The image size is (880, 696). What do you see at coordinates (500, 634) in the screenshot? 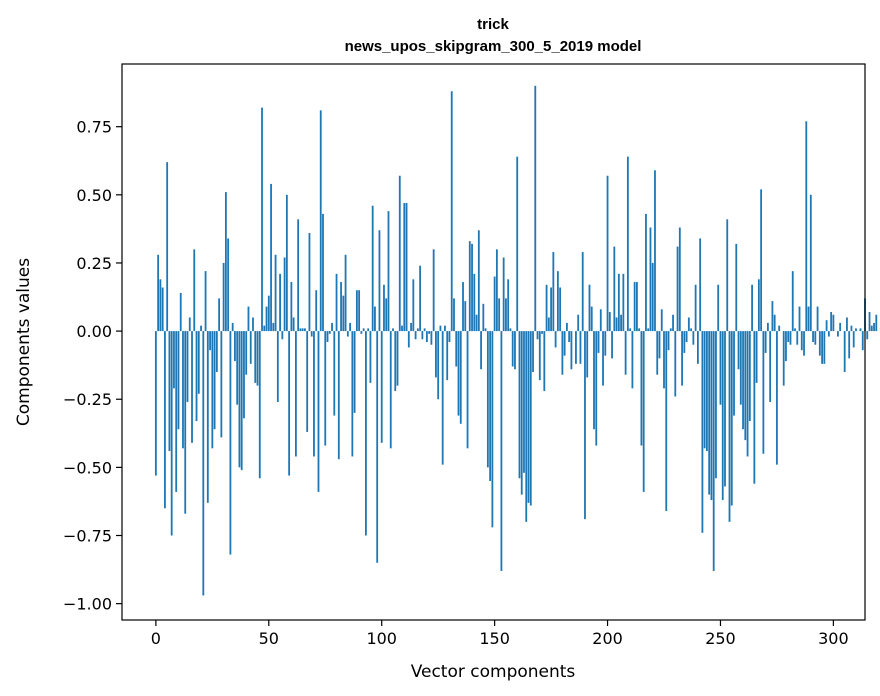
I see `x-axis-ticks: 0 50 100 150 200 250 300` at bounding box center [500, 634].